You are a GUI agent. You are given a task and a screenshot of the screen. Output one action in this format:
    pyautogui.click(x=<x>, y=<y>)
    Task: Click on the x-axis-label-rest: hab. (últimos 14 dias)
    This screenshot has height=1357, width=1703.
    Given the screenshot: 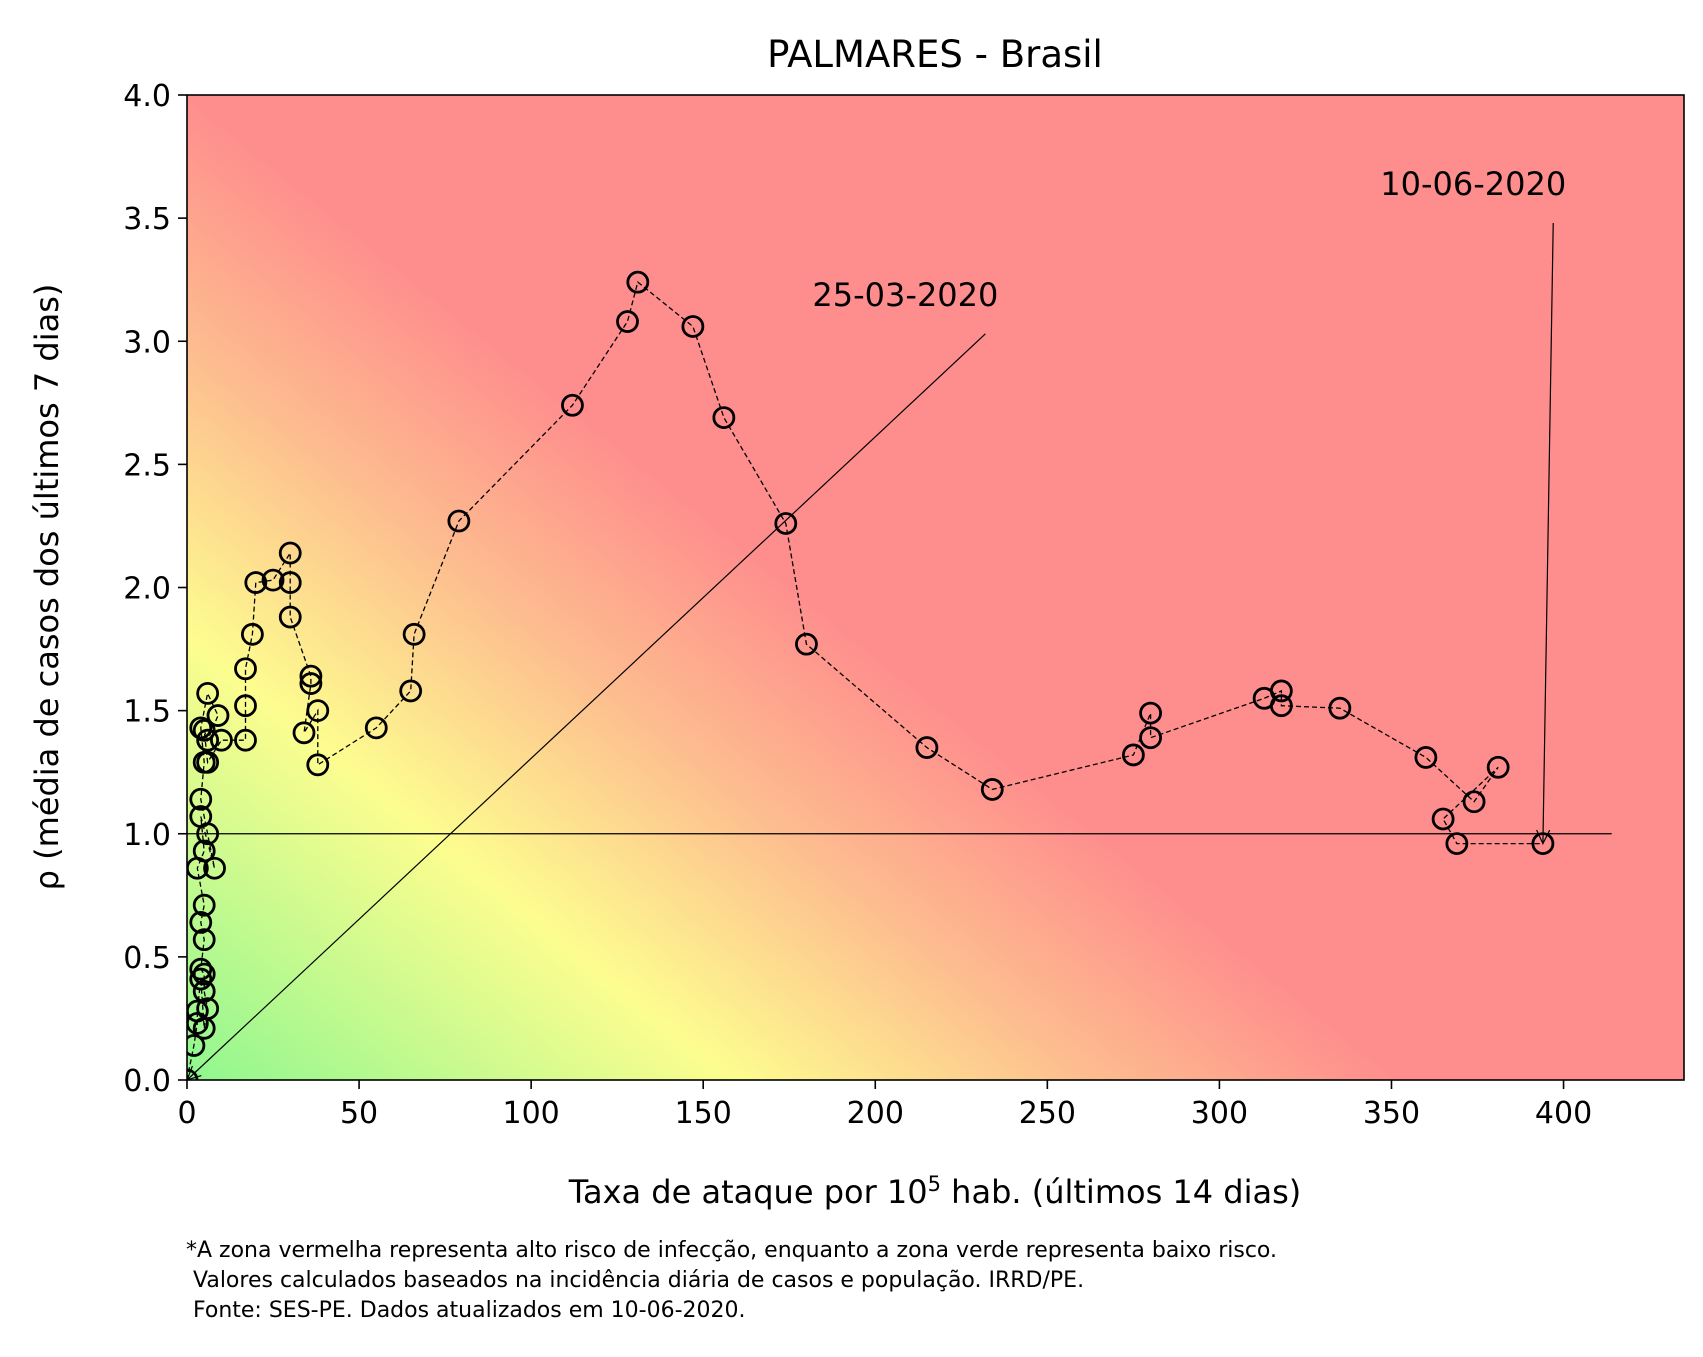 What is the action you would take?
    pyautogui.click(x=1121, y=1192)
    